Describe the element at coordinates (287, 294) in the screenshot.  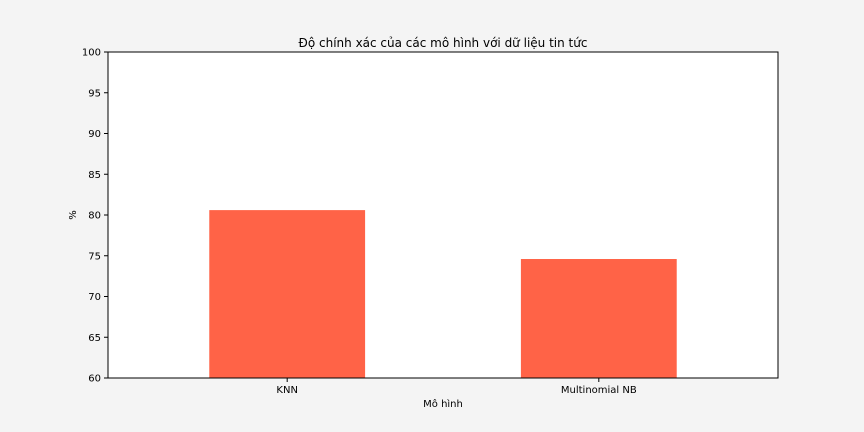
I see `bar-knn` at that location.